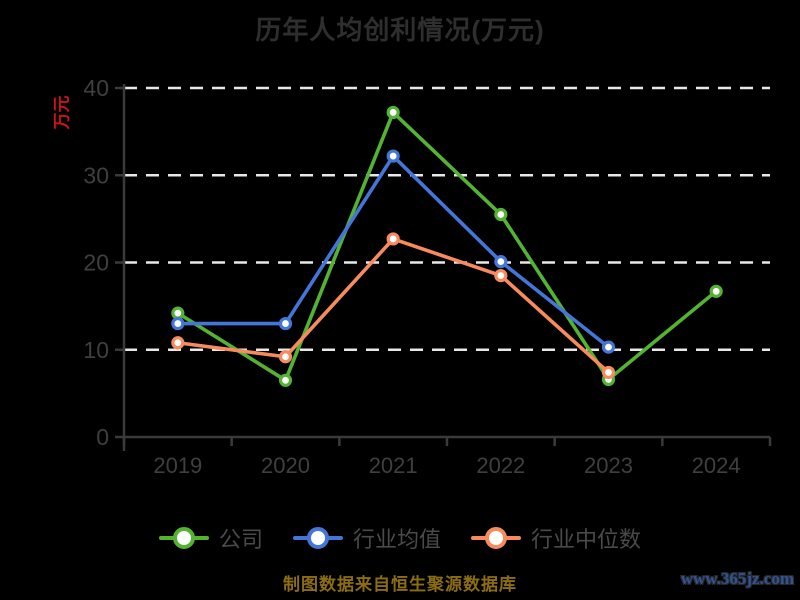 Image resolution: width=800 pixels, height=600 pixels. I want to click on data-point-s1-2019, so click(178, 323).